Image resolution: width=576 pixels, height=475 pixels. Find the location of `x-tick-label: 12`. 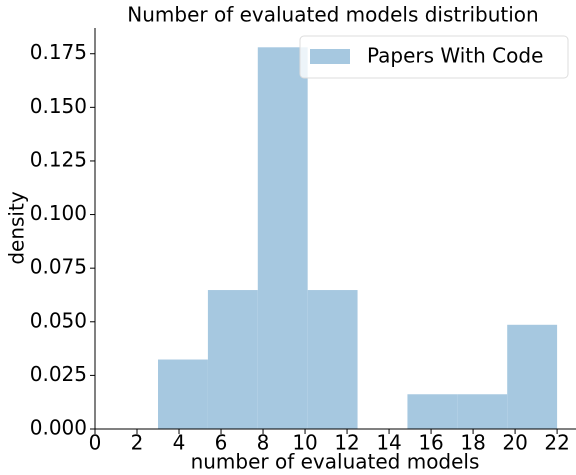

x-tick-label: 12 is located at coordinates (346, 443).